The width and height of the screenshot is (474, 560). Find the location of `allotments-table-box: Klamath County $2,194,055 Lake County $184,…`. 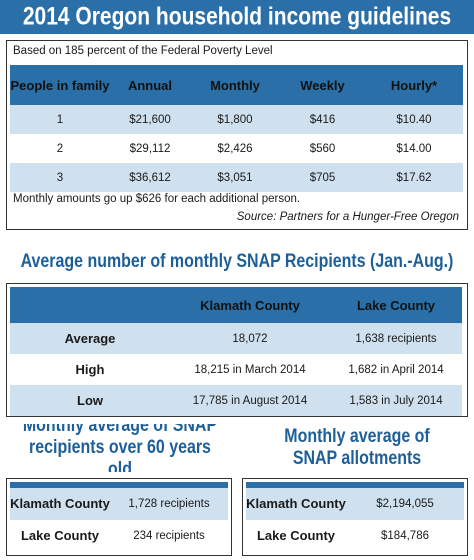

allotments-table-box: Klamath County $2,194,055 Lake County $184,… is located at coordinates (355, 517).